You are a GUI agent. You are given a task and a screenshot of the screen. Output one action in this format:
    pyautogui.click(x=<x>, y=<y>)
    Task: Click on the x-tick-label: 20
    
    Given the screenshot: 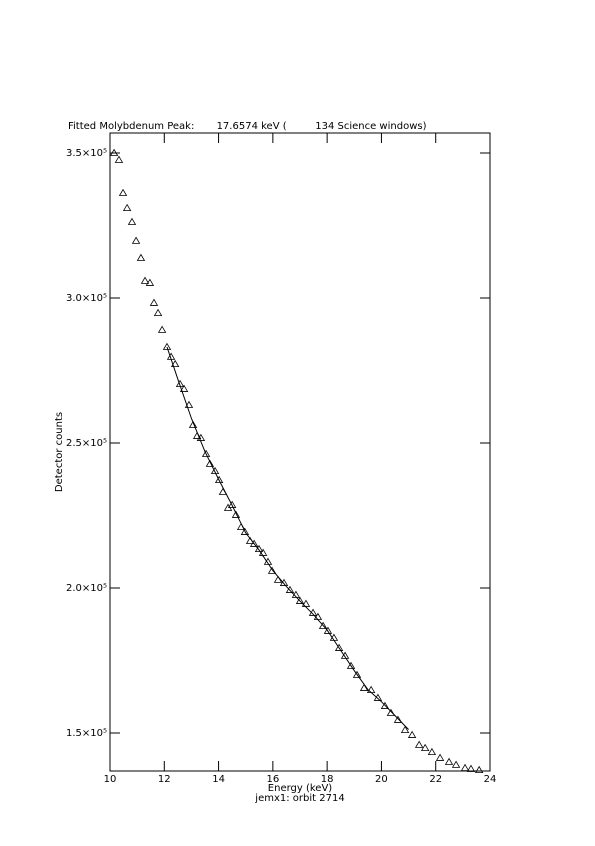 What is the action you would take?
    pyautogui.click(x=381, y=779)
    